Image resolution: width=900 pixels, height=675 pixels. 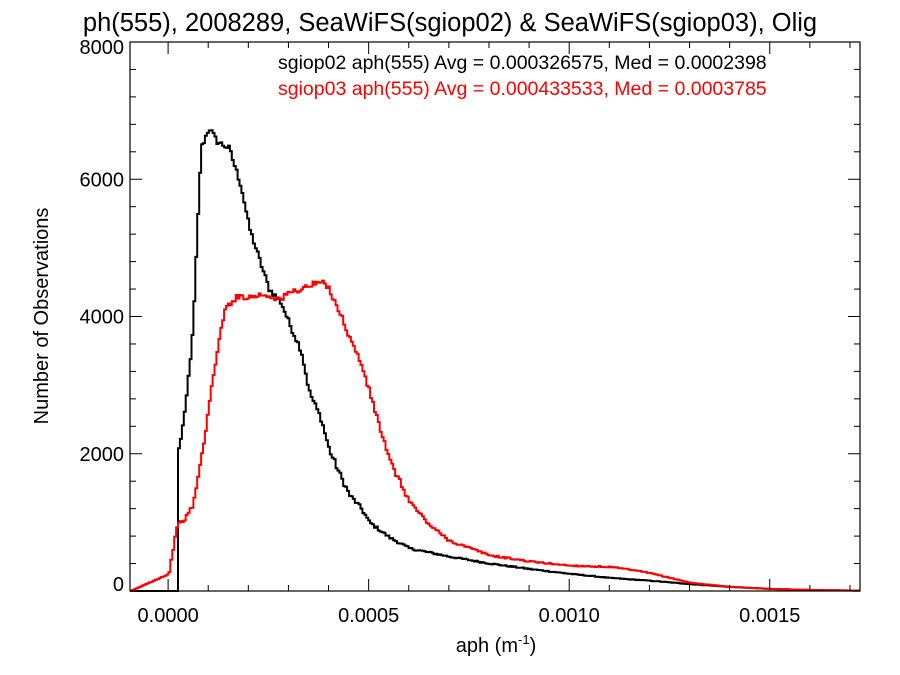 I want to click on x-tick-label-1: 0.0005, so click(x=368, y=616).